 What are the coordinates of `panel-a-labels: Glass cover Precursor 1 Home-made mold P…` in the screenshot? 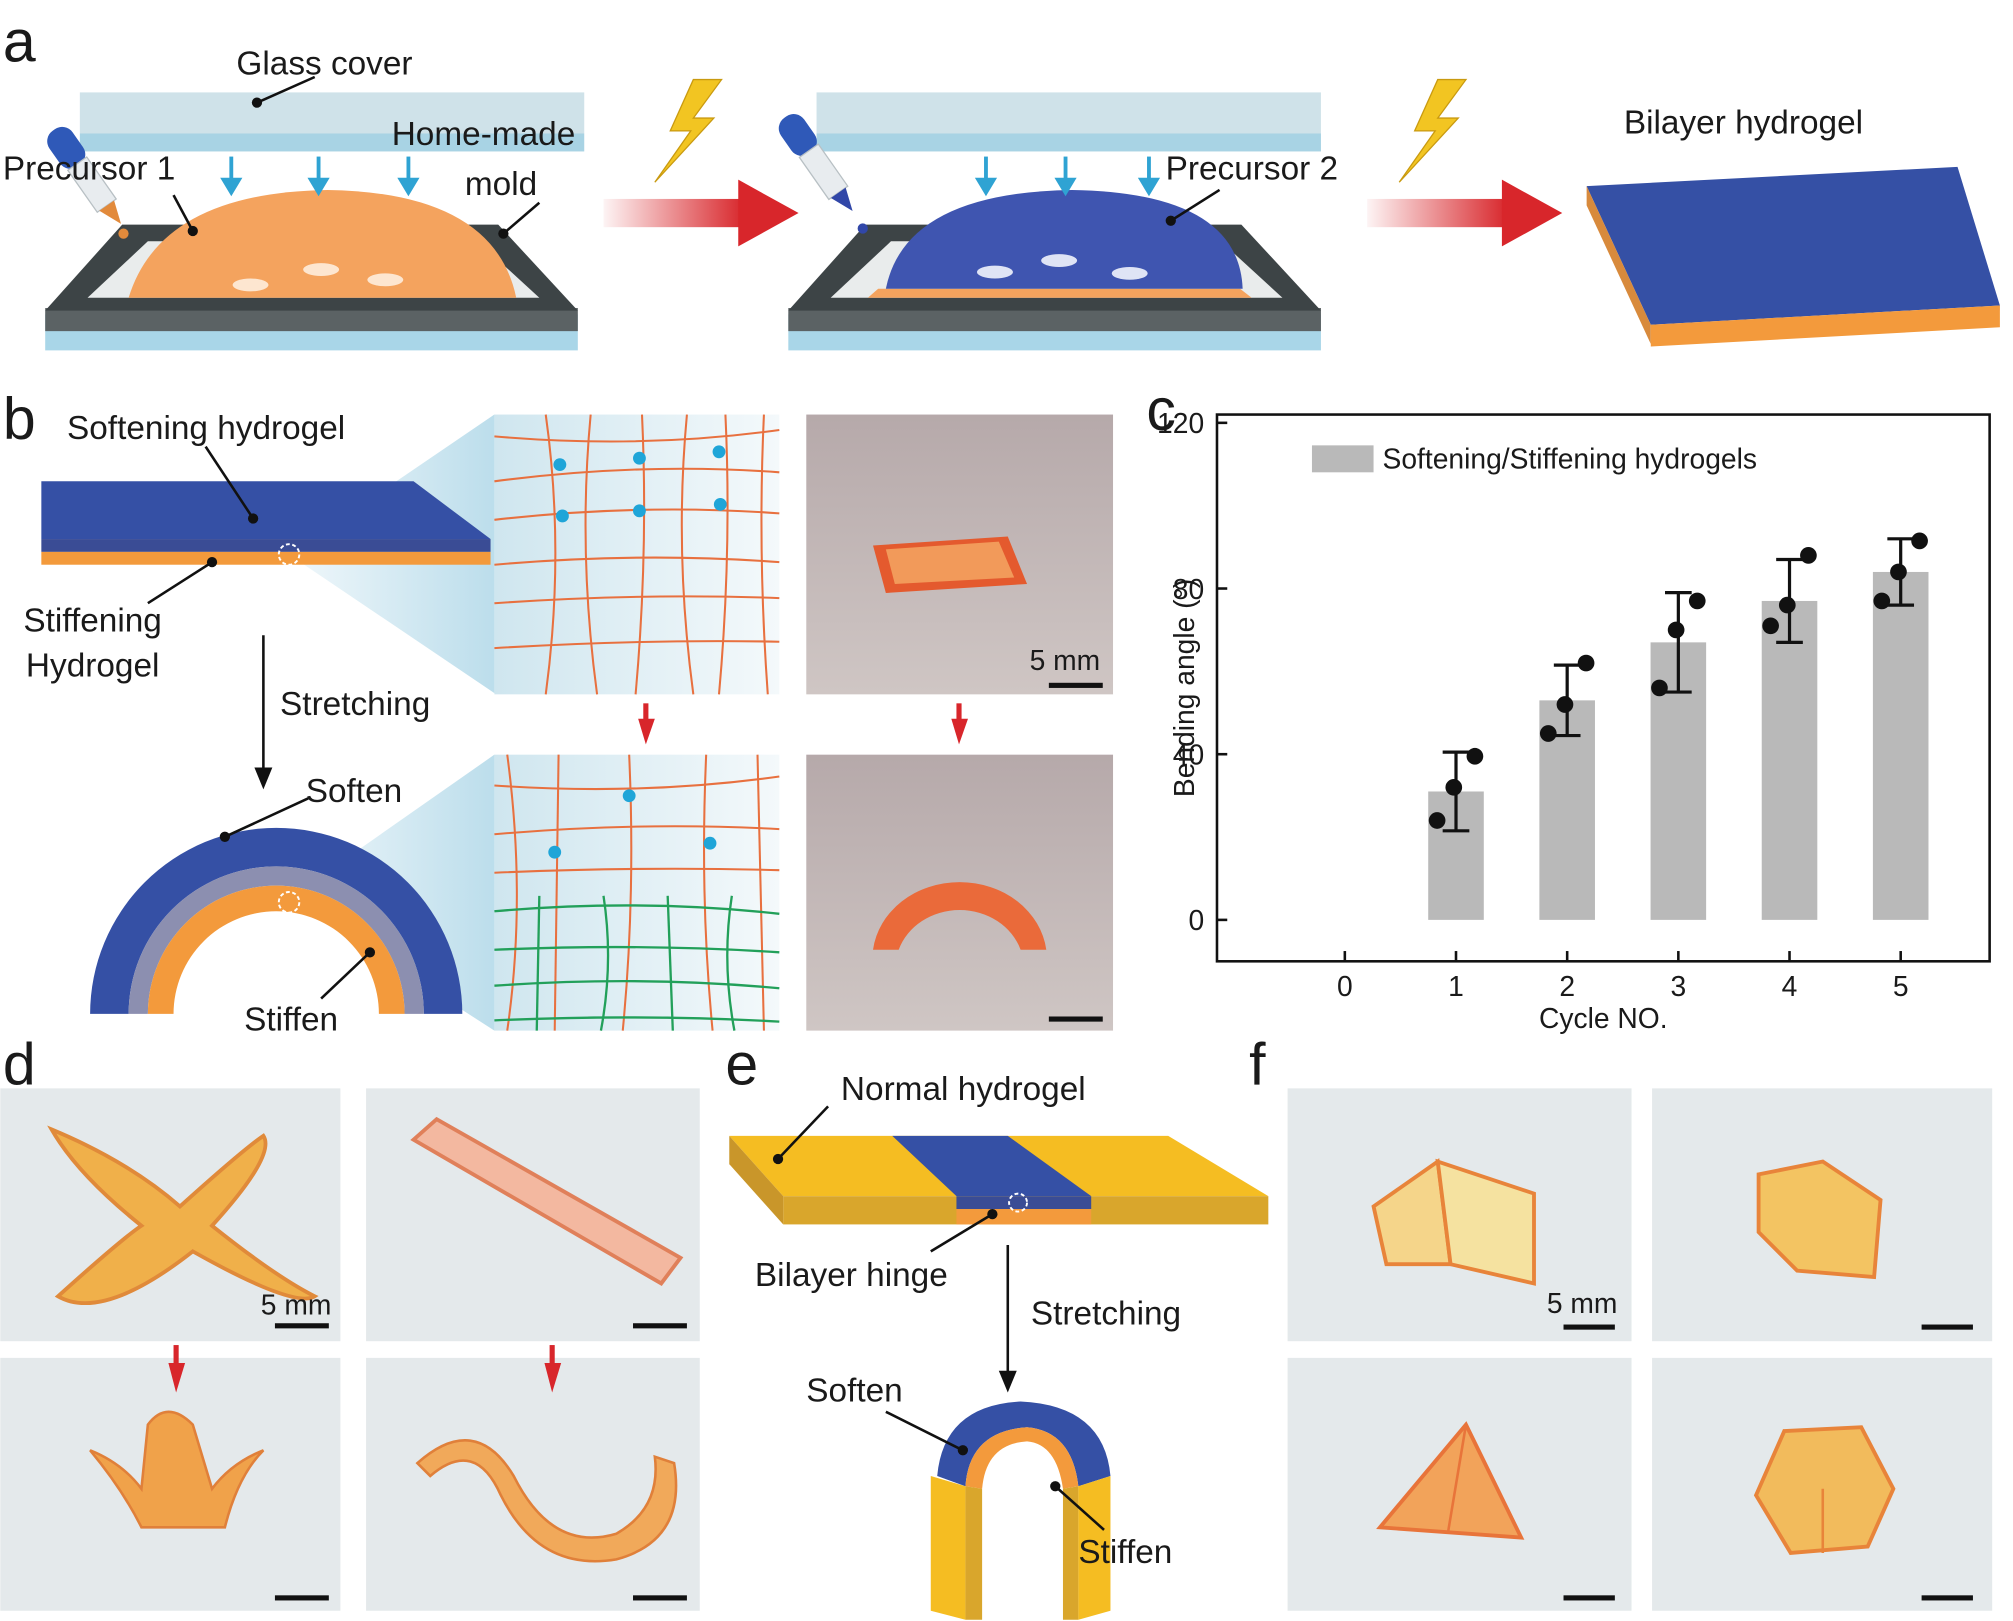 It's located at (933, 124).